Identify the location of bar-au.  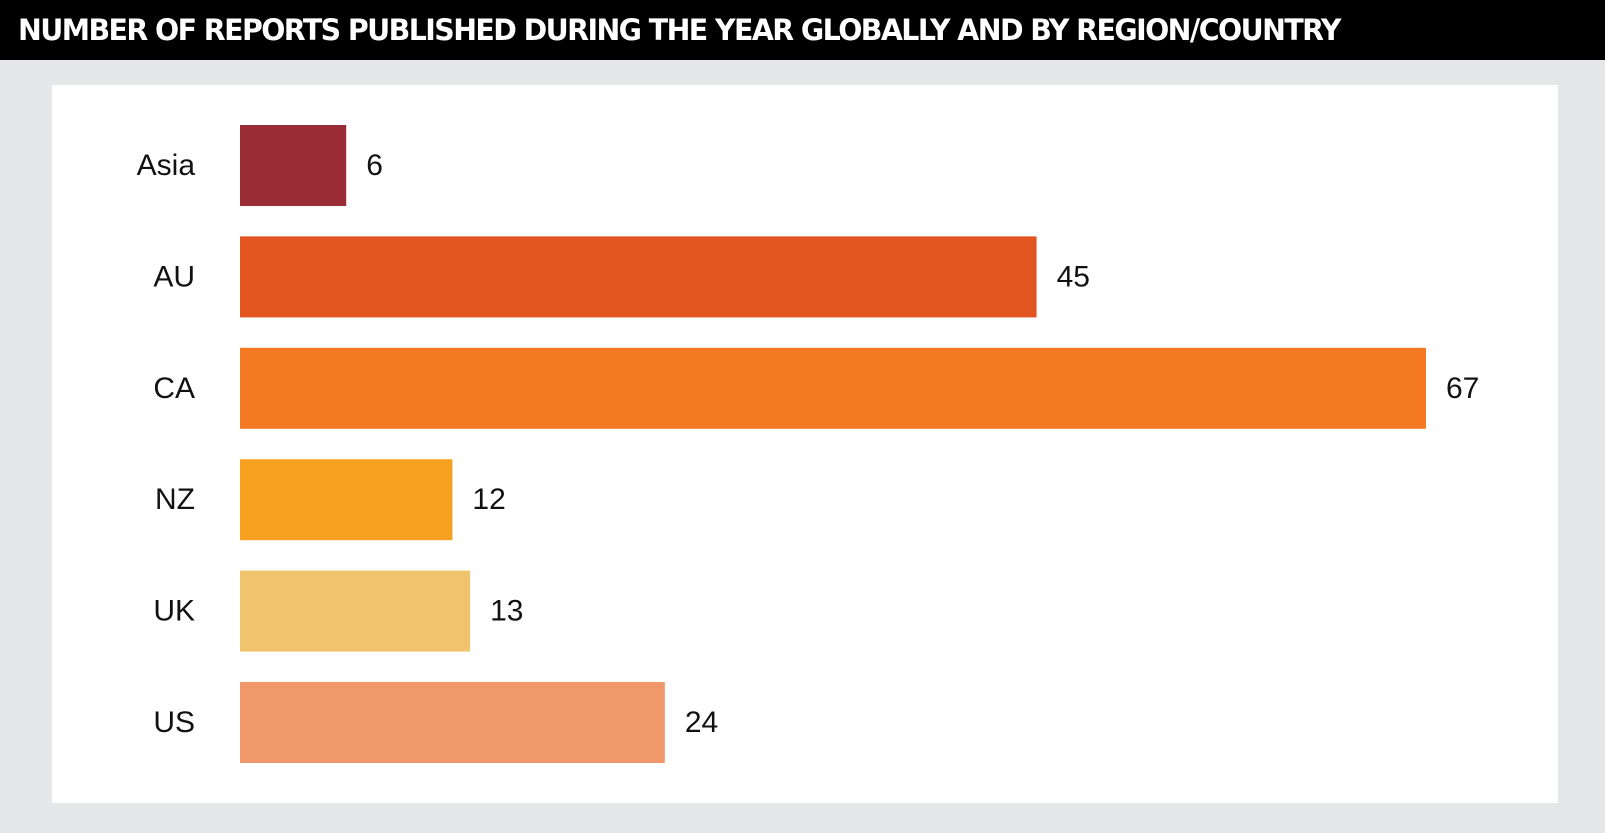
(638, 277).